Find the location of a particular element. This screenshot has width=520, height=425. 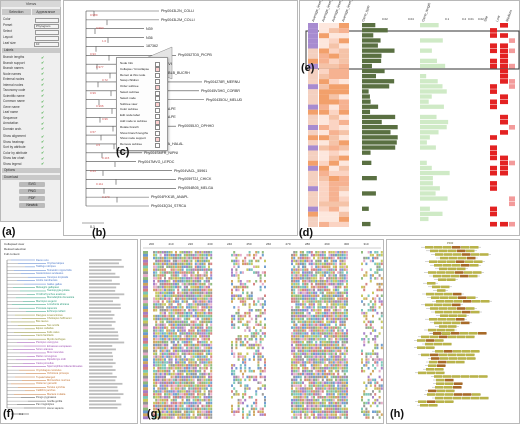

tree-leaf-label: Phy0059T2J_CHICK is located at coordinates (195, 179).